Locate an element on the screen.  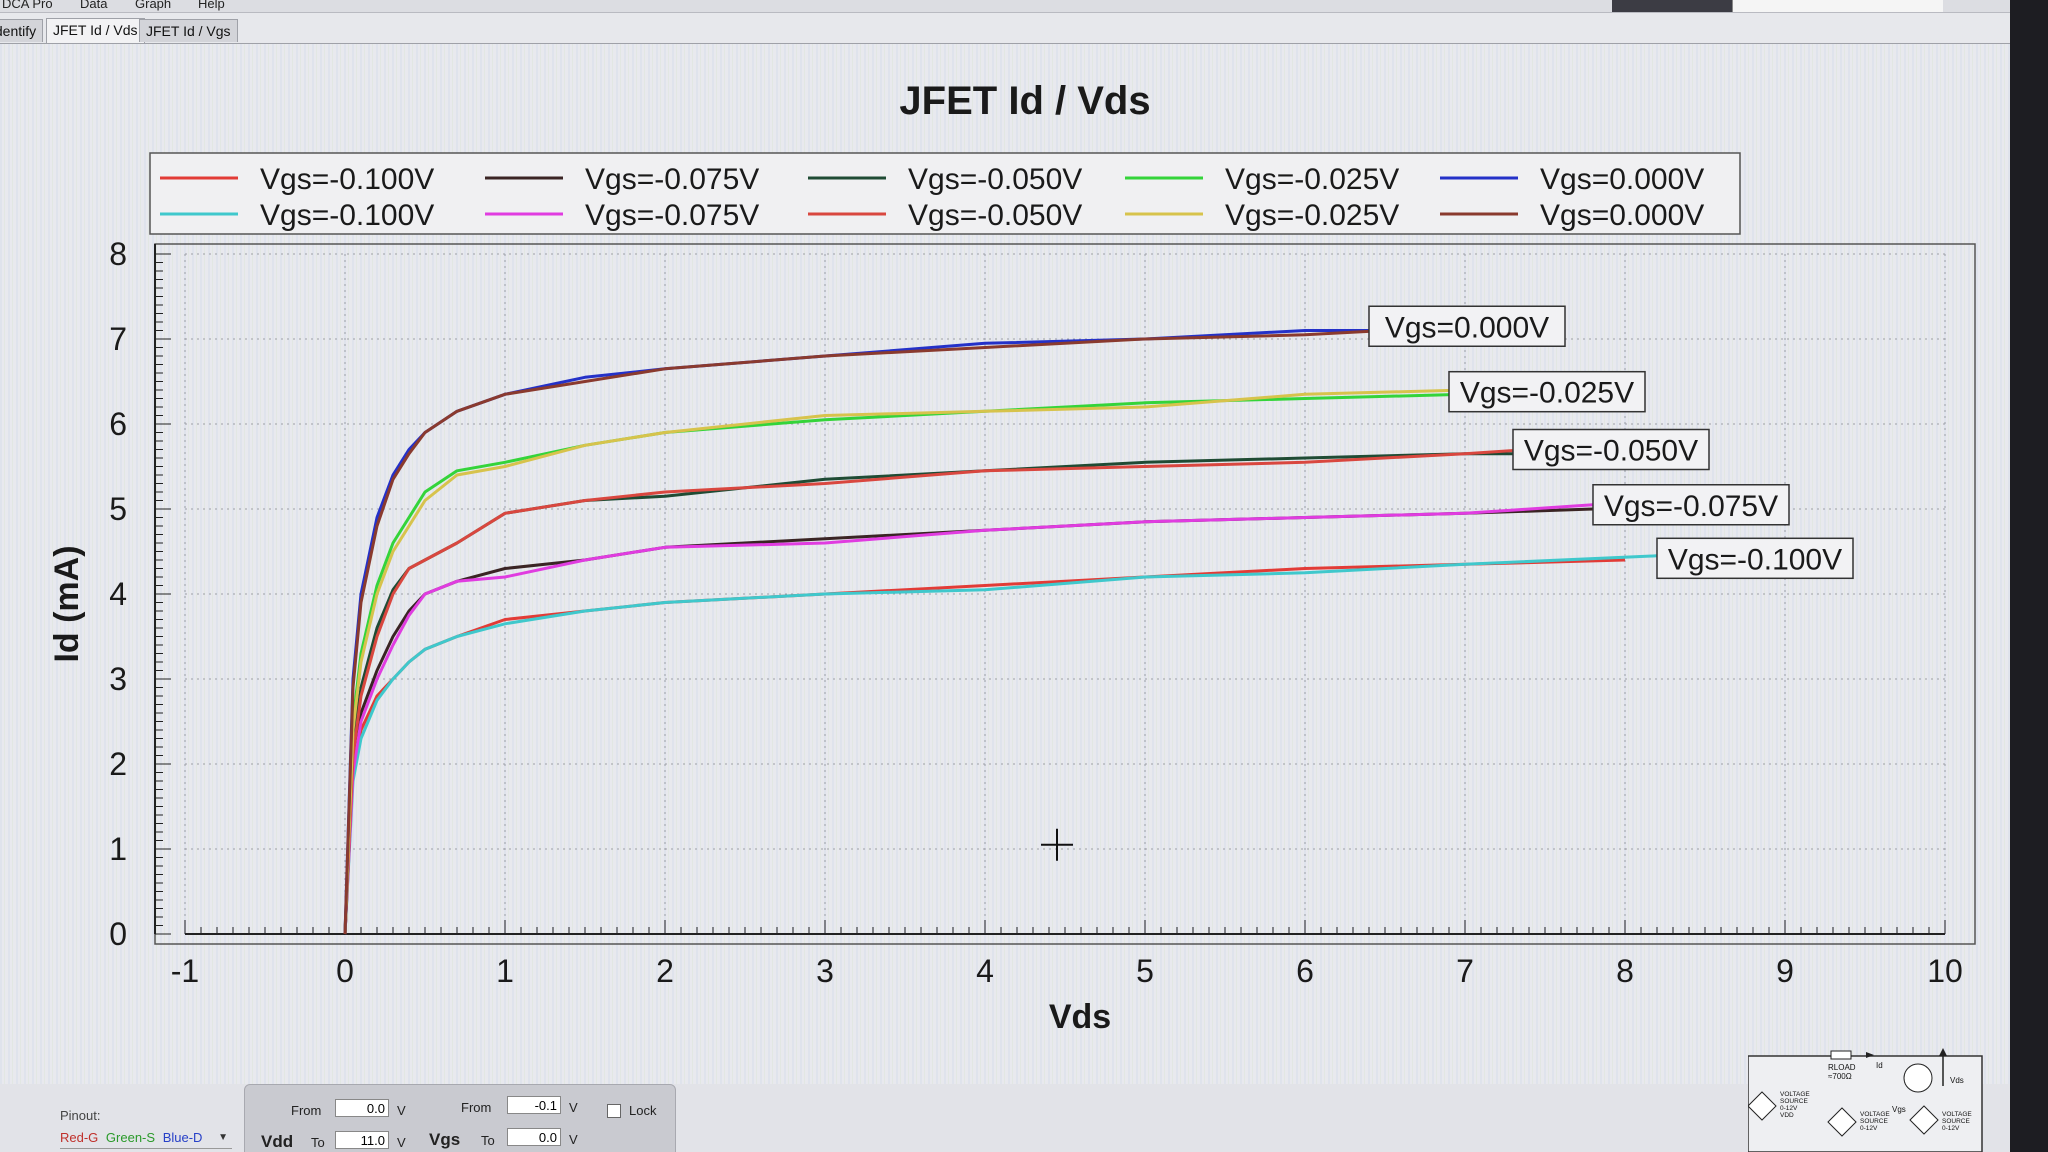
y-tick-label: 5 is located at coordinates (118, 509).